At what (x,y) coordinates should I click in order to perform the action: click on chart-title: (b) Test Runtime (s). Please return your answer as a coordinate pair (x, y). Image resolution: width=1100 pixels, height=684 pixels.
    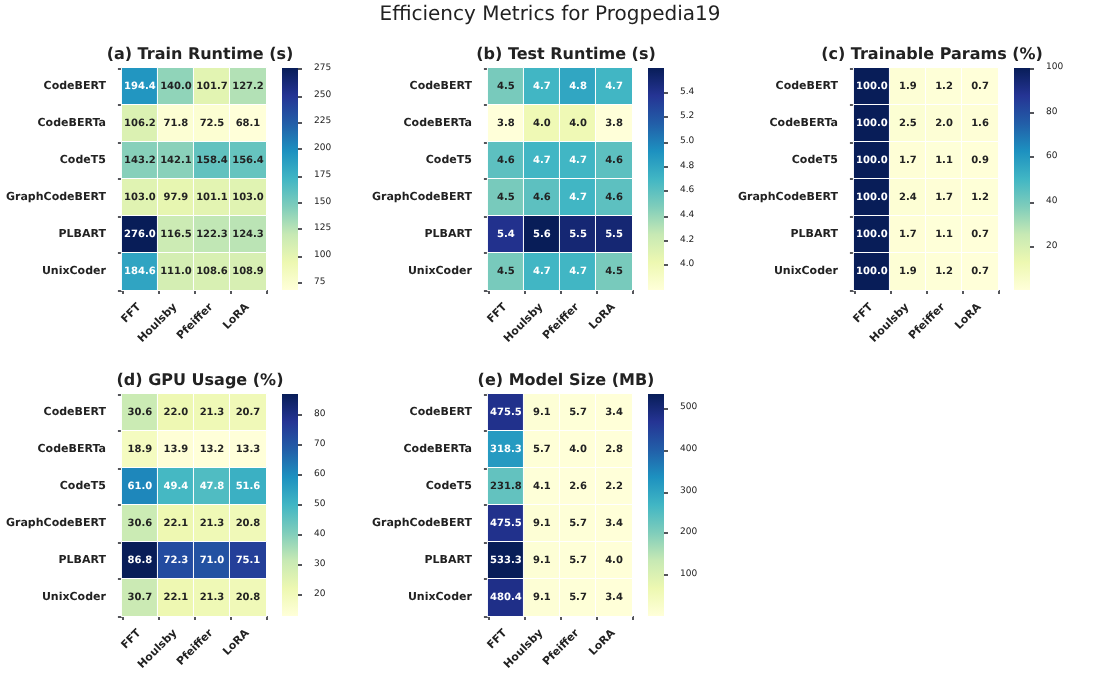
    Looking at the image, I should click on (566, 54).